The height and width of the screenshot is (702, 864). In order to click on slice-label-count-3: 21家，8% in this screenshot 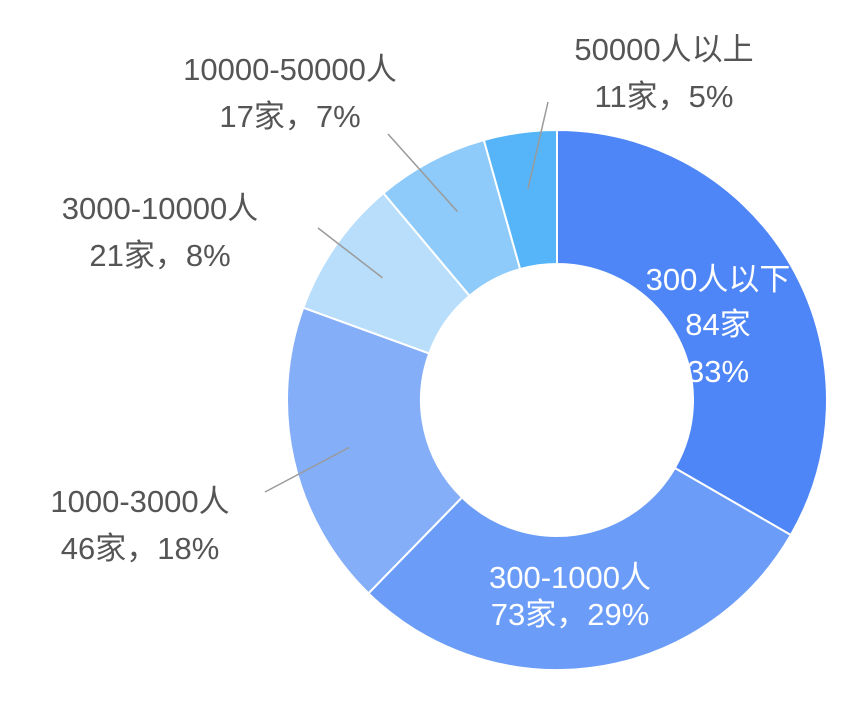, I will do `click(159, 255)`.